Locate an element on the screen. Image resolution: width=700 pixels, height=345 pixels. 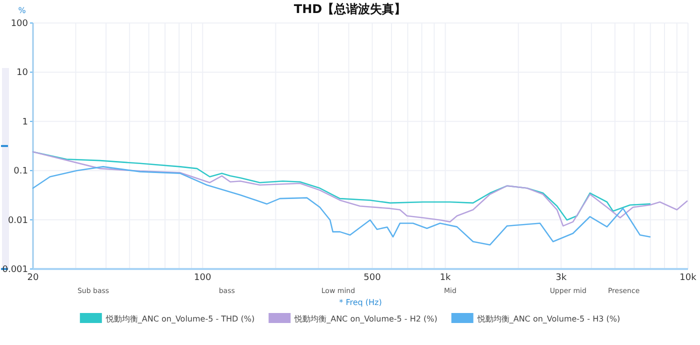
legend-label: 悦動均衡_ANC on_Volume-5 - THD (%) is located at coordinates (179, 319).